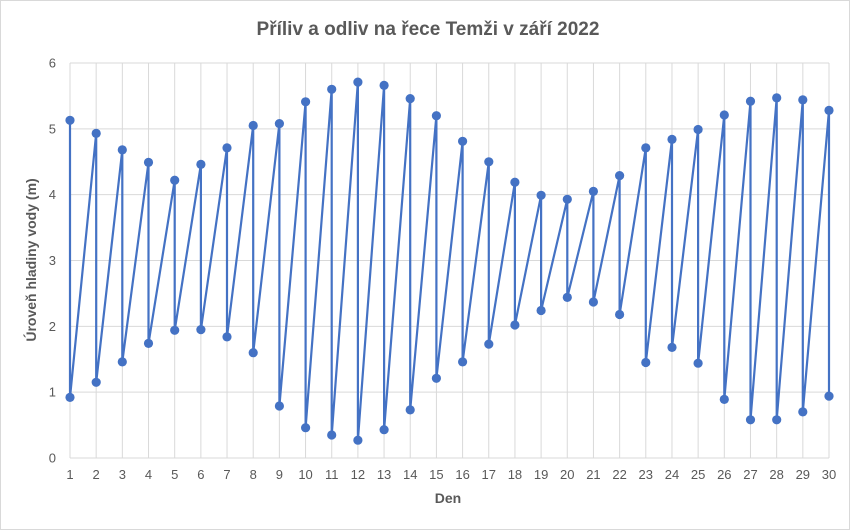 The height and width of the screenshot is (530, 850). I want to click on x-tick-label: 24, so click(672, 474).